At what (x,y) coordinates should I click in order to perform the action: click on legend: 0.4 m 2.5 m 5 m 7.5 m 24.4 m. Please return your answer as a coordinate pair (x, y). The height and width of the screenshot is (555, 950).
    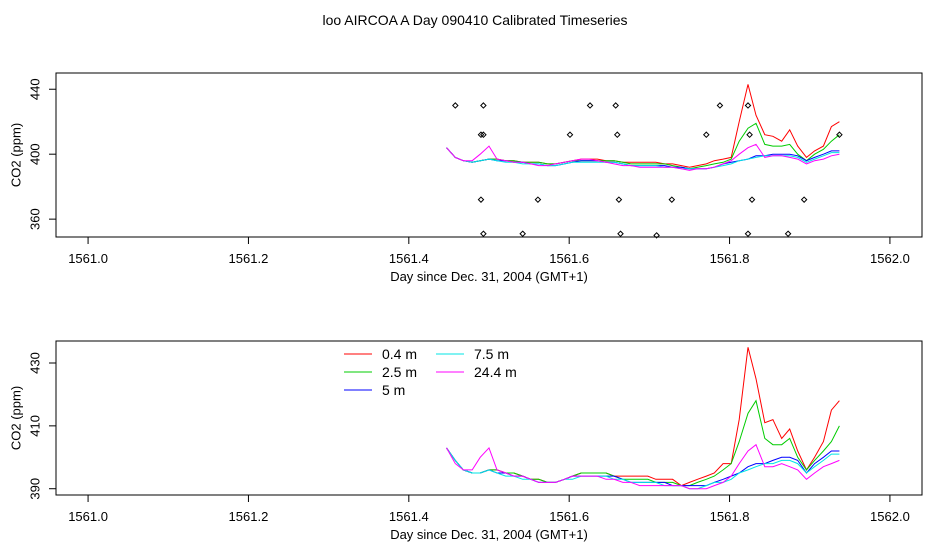
    Looking at the image, I should click on (430, 372).